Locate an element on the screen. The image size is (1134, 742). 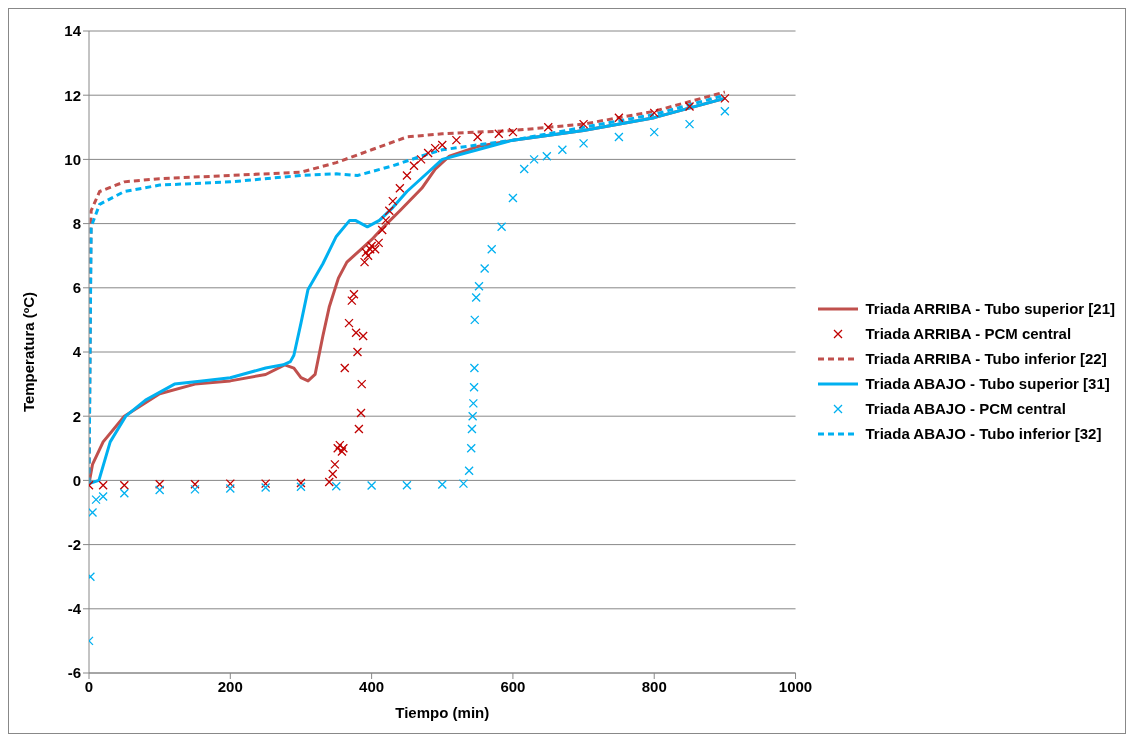
y-tick-label: -4 is located at coordinates (74, 609).